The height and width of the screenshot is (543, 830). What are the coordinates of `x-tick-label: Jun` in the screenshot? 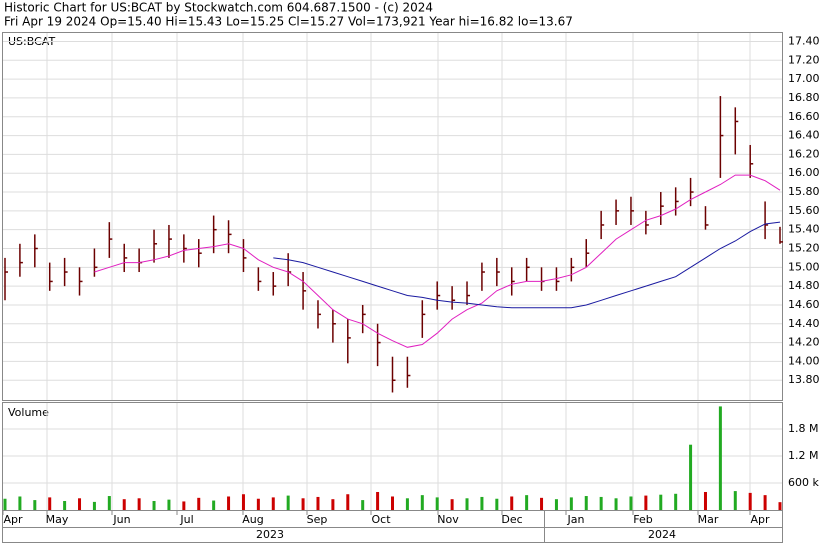 It's located at (121, 519).